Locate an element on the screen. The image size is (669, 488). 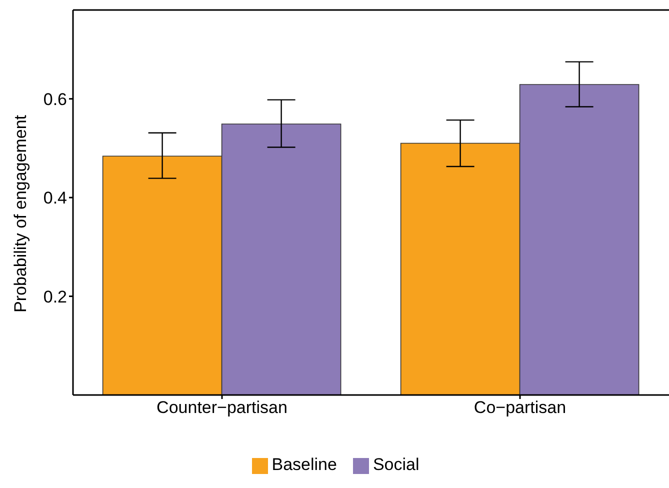
x-tick-label: Co−partisan is located at coordinates (520, 408).